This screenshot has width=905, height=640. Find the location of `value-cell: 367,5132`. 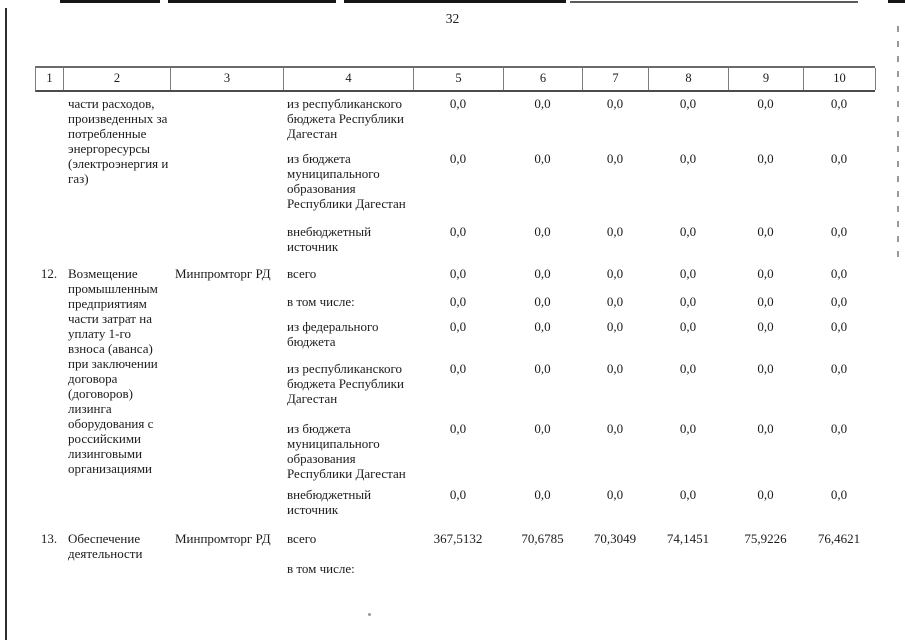

value-cell: 367,5132 is located at coordinates (458, 538).